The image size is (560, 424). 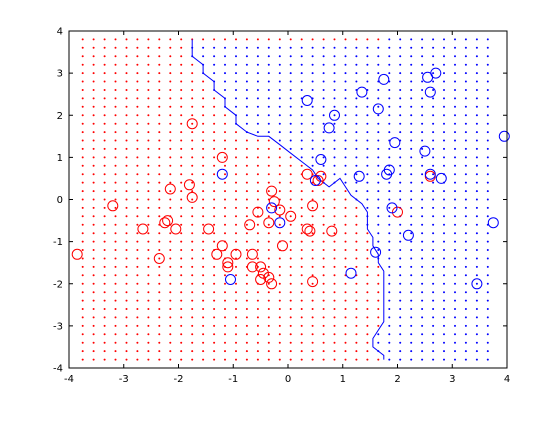 I want to click on red-data-point, so click(x=209, y=229).